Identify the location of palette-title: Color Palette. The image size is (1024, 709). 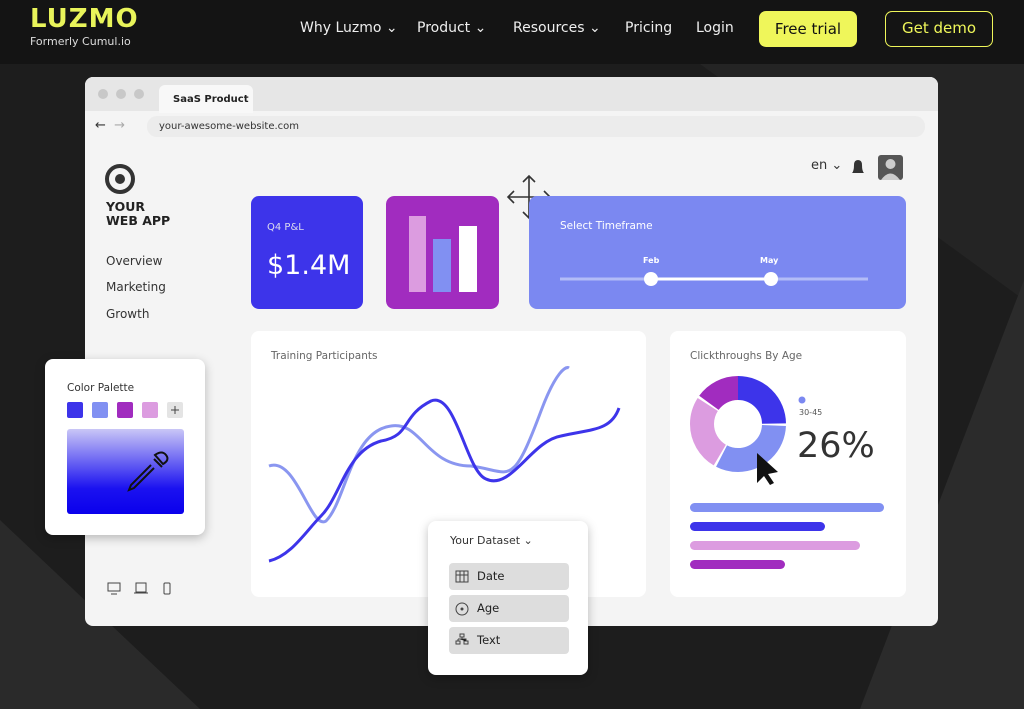
(101, 388).